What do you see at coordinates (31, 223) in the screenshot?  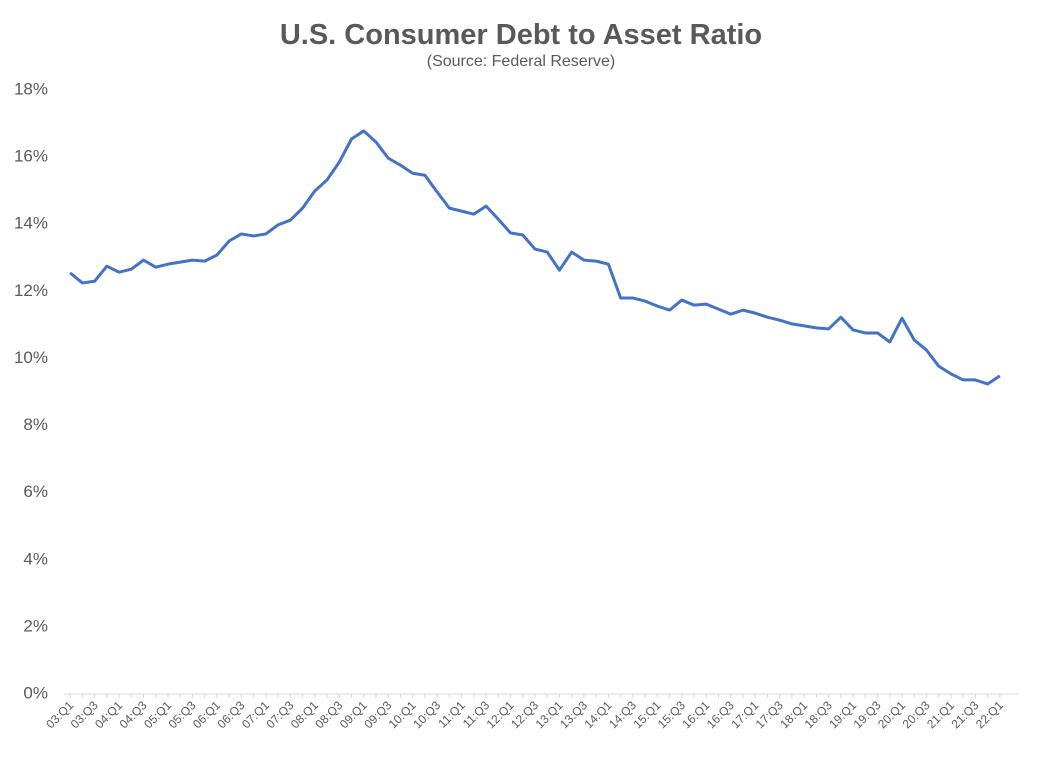 I see `y-tick-label: 14%` at bounding box center [31, 223].